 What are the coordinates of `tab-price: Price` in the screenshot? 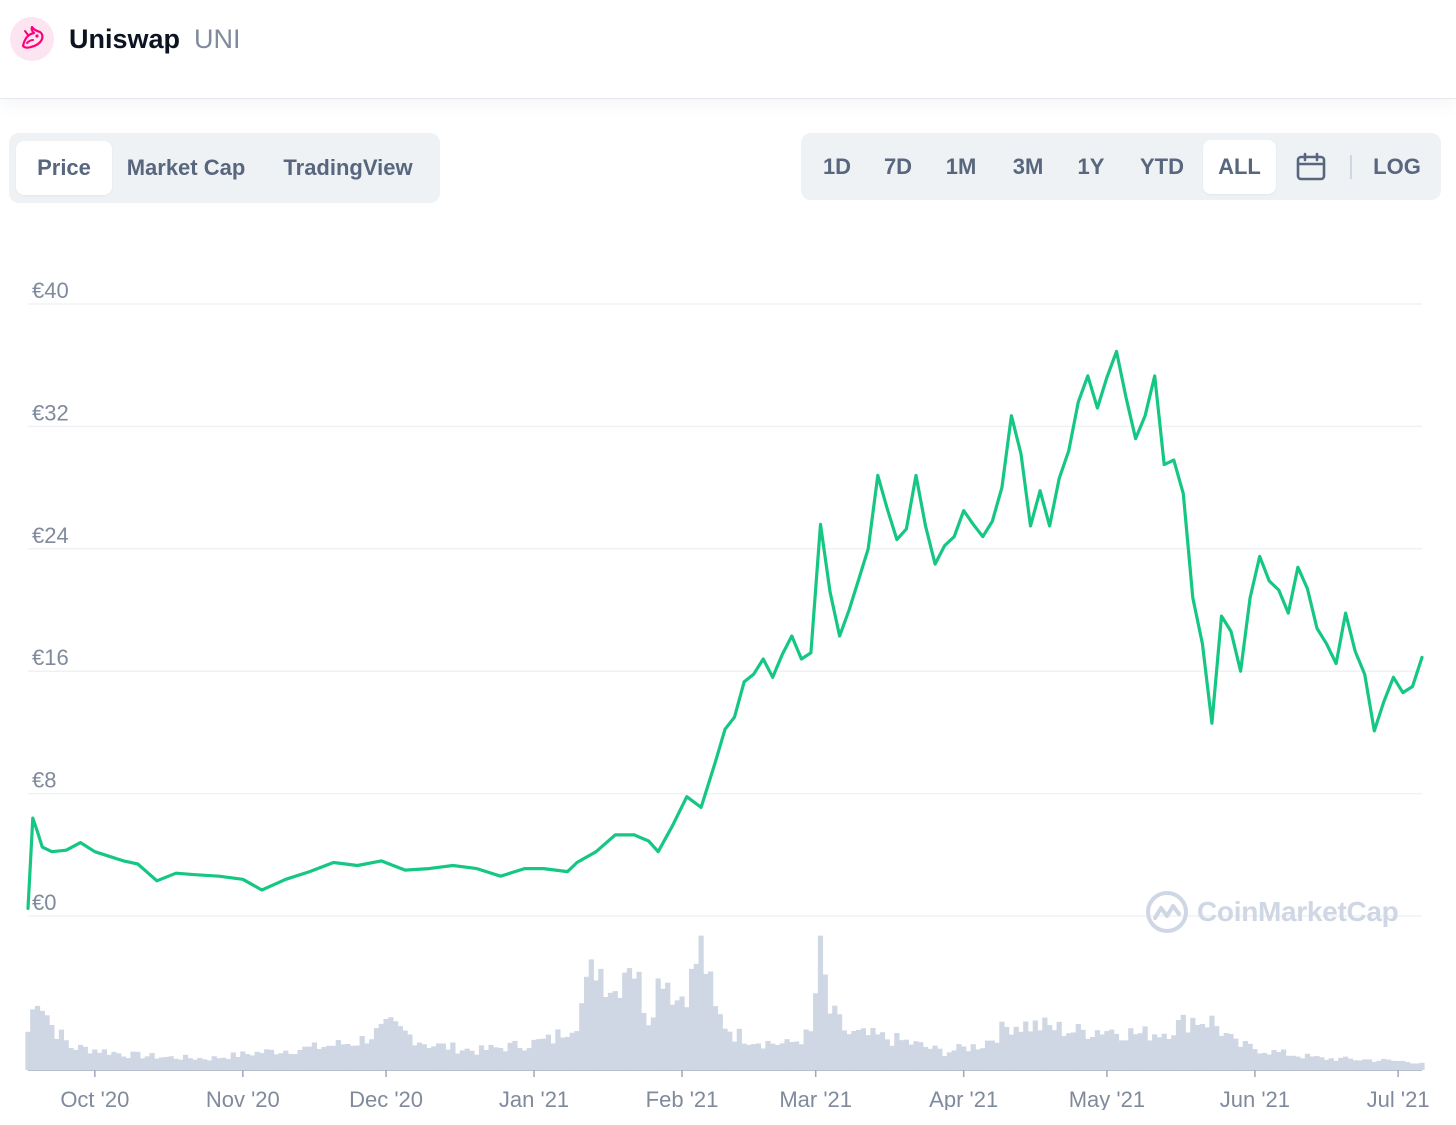 It's located at (64, 168).